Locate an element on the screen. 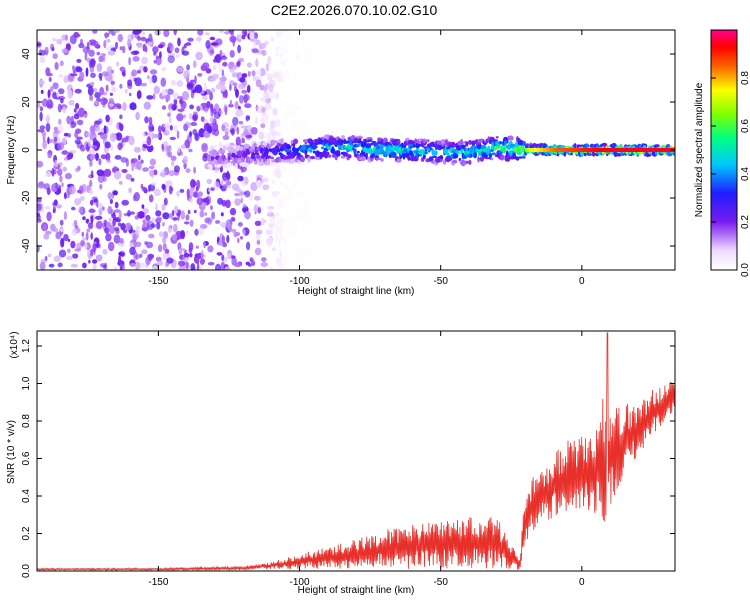 The width and height of the screenshot is (750, 600). y-tick-label: -20 is located at coordinates (26, 197).